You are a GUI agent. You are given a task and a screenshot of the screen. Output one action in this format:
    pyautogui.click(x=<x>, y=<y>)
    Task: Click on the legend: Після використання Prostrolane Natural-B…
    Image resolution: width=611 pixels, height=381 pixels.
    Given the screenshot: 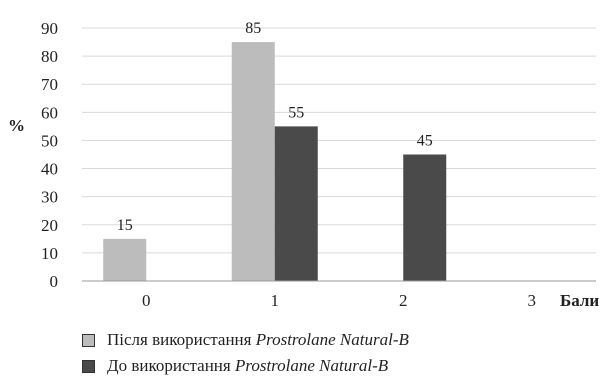 What is the action you would take?
    pyautogui.click(x=245, y=353)
    